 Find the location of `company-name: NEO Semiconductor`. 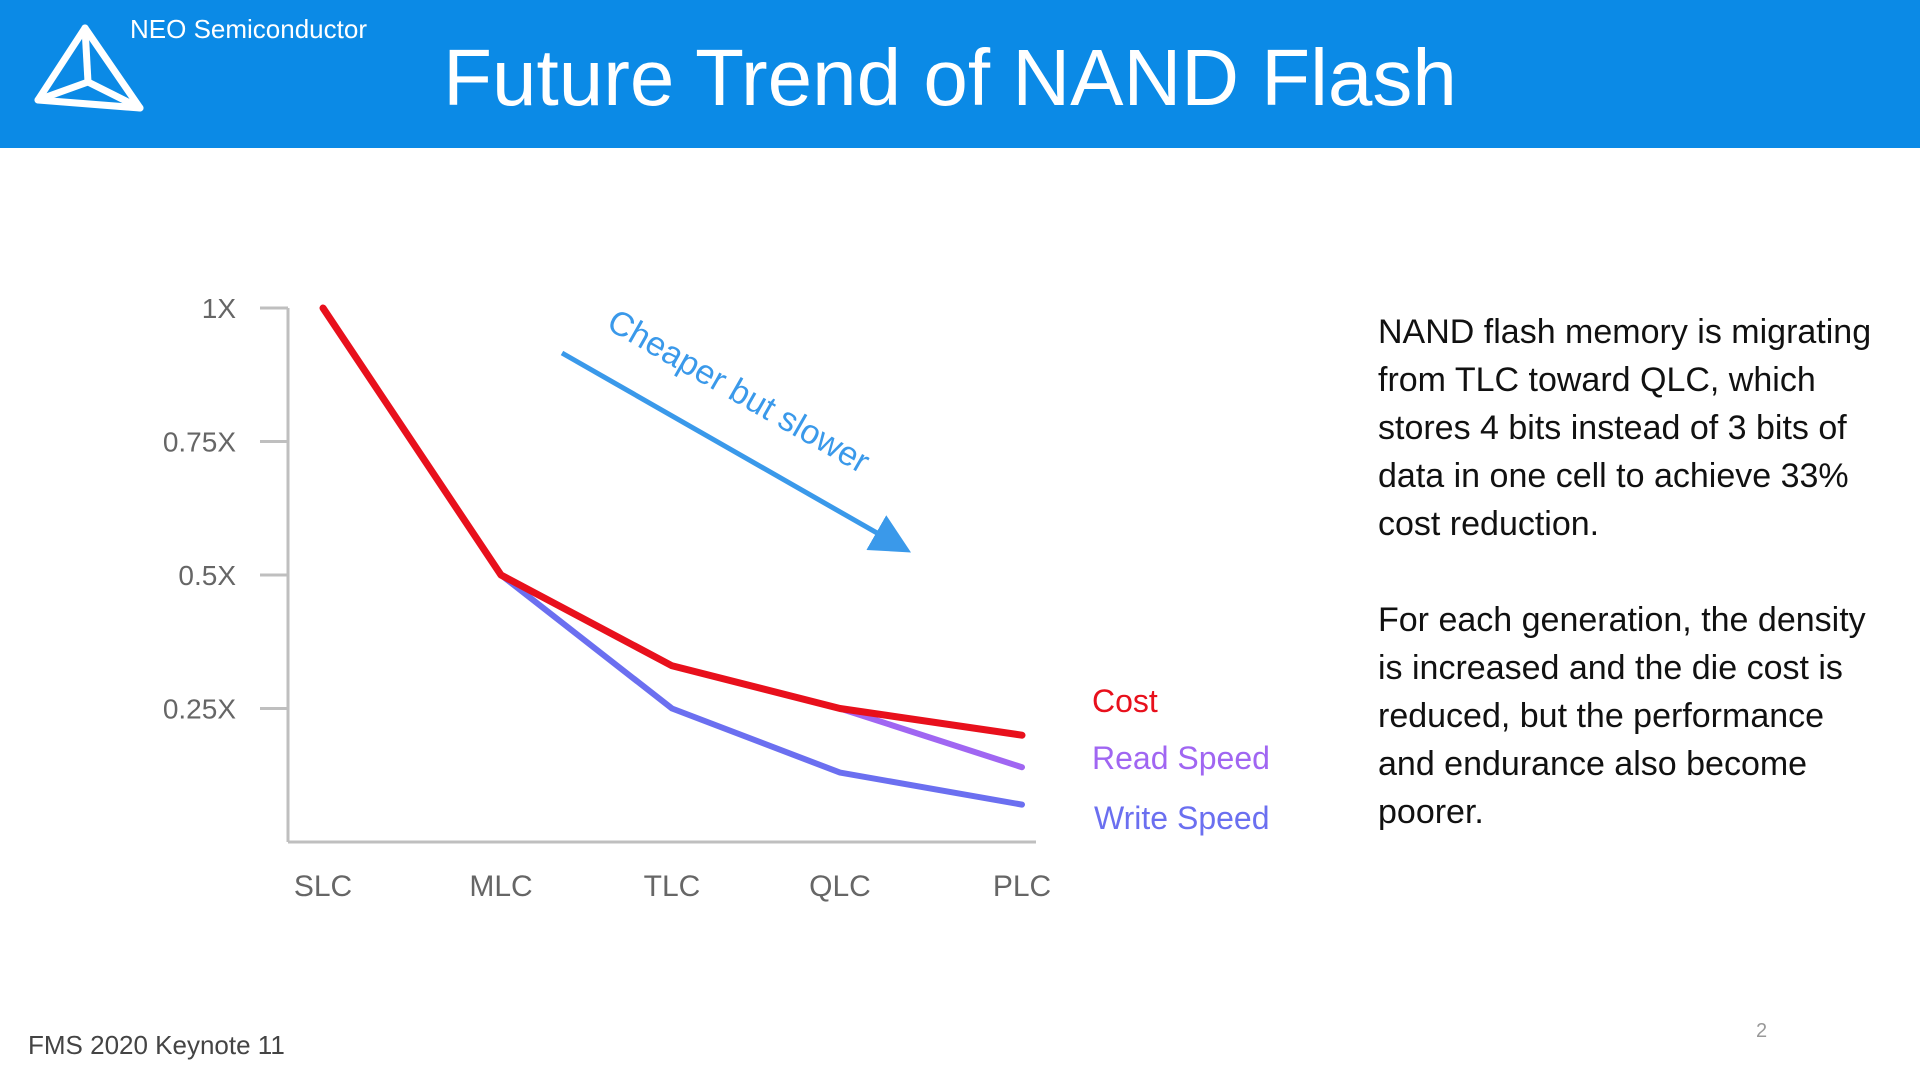

company-name: NEO Semiconductor is located at coordinates (248, 29).